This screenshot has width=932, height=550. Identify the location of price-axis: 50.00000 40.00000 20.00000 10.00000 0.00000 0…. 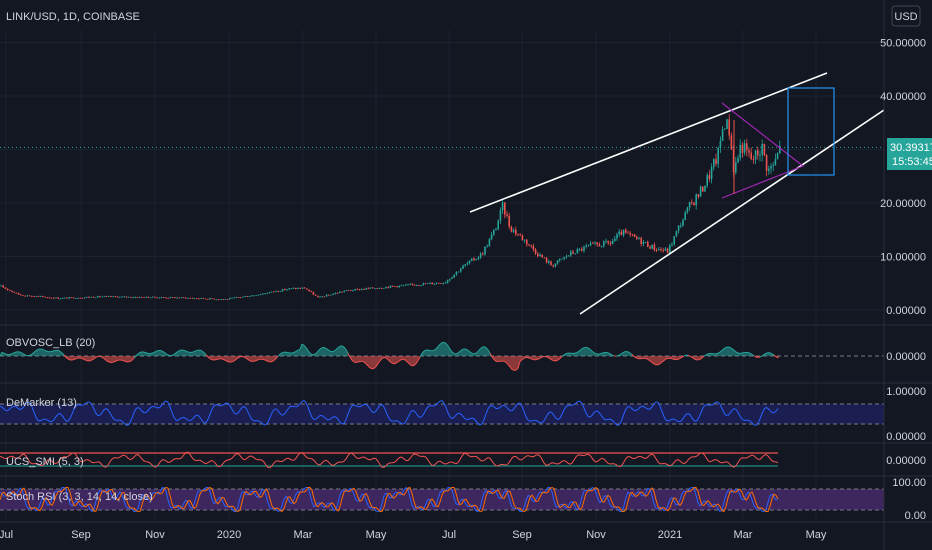
(903, 280).